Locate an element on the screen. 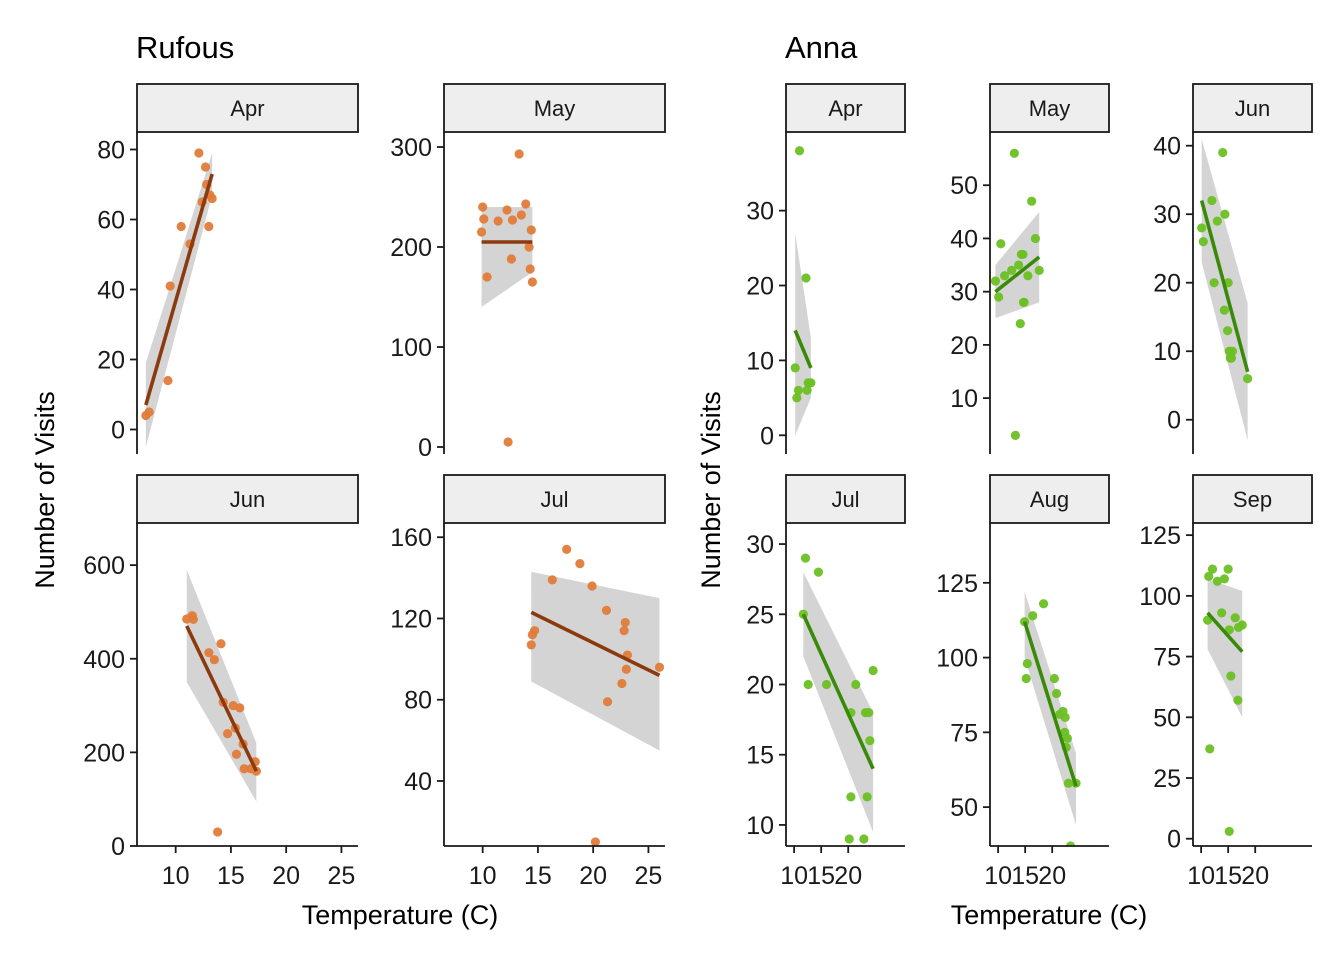 Image resolution: width=1344 pixels, height=960 pixels. strip-anna-jun is located at coordinates (1252, 108).